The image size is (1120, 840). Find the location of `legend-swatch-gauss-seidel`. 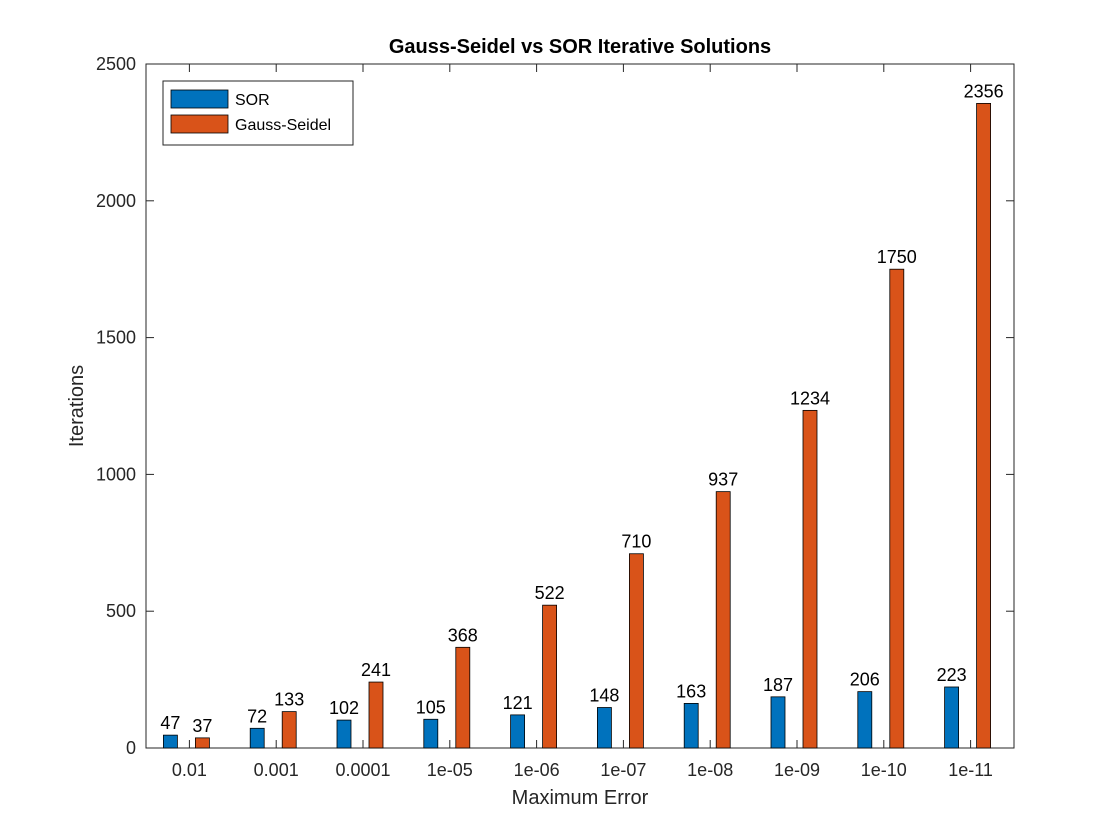

legend-swatch-gauss-seidel is located at coordinates (199, 124).